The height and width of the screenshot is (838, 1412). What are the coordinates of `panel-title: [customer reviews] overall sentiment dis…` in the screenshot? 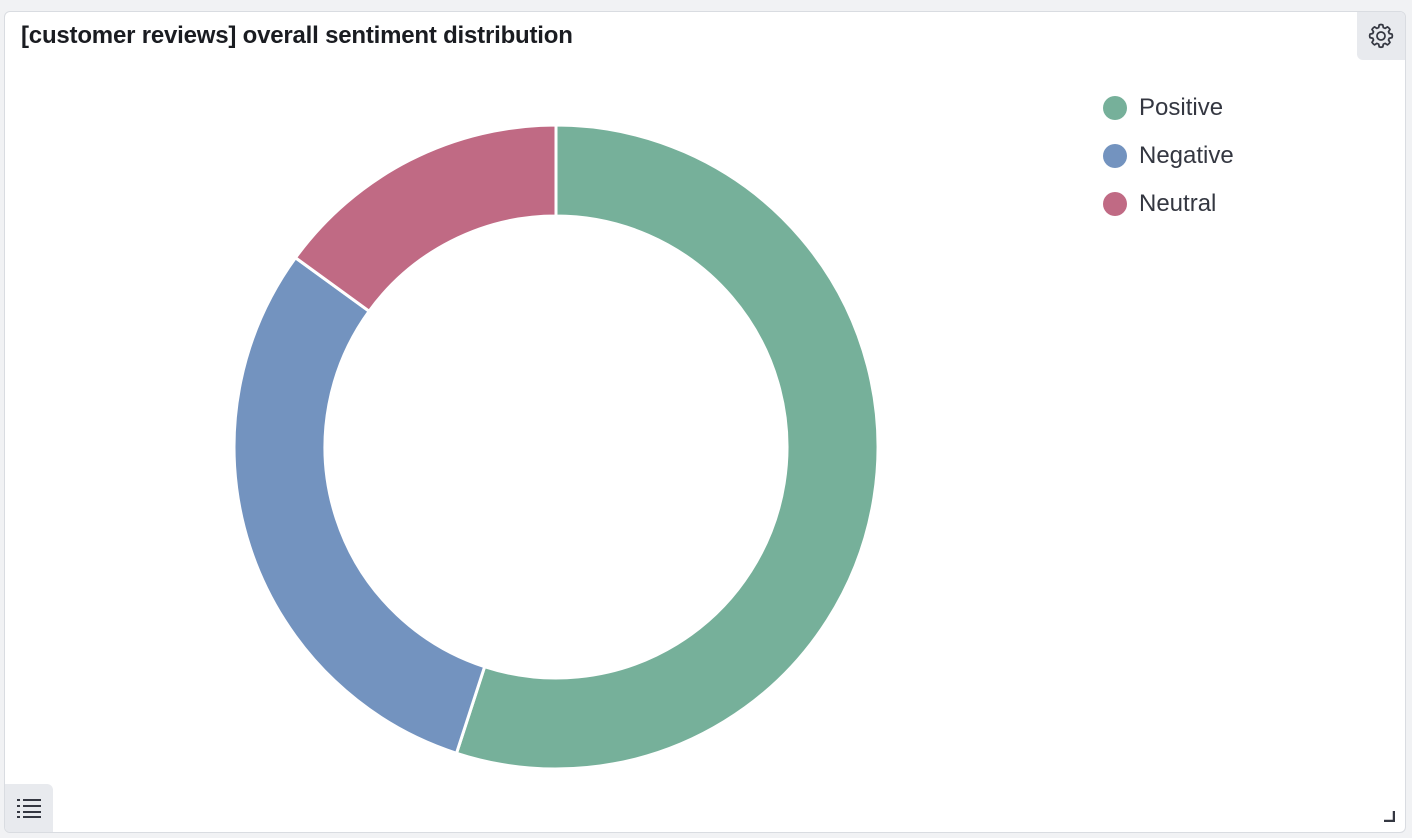 It's located at (297, 35).